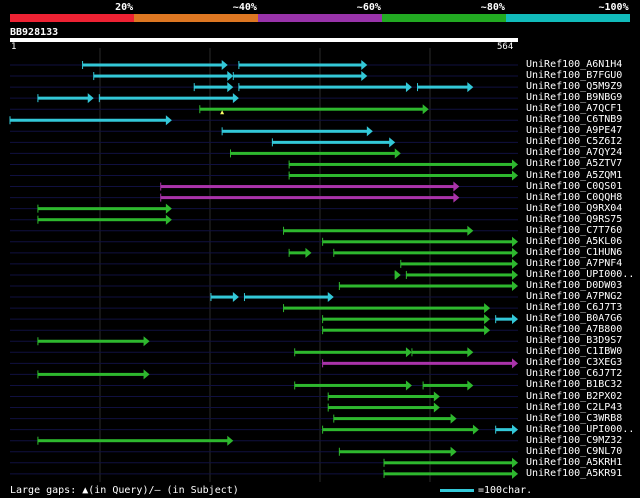 The width and height of the screenshot is (640, 498). Describe the element at coordinates (368, 7) in the screenshot. I see `scale-label: ~60%` at that location.